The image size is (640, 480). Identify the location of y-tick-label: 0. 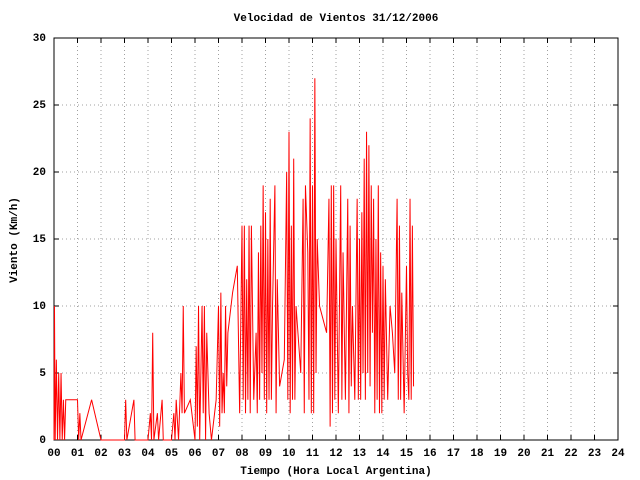
(42, 441).